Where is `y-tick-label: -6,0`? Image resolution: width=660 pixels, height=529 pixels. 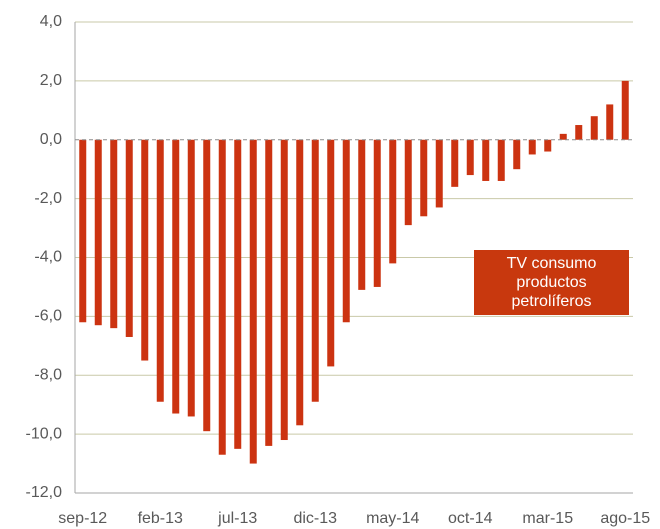 y-tick-label: -6,0 is located at coordinates (48, 316).